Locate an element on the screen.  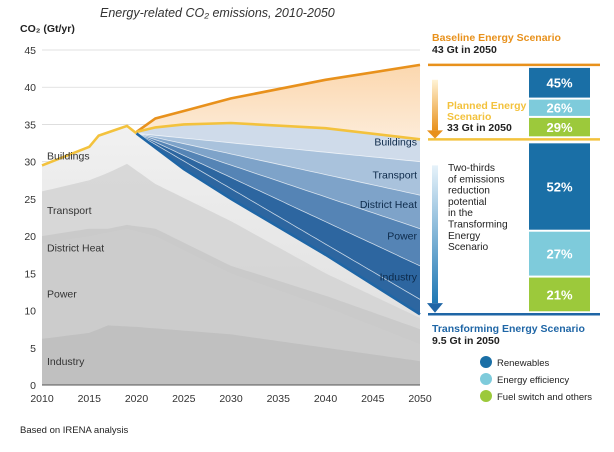
annotation-line-2: of emissions is located at coordinates (476, 179).